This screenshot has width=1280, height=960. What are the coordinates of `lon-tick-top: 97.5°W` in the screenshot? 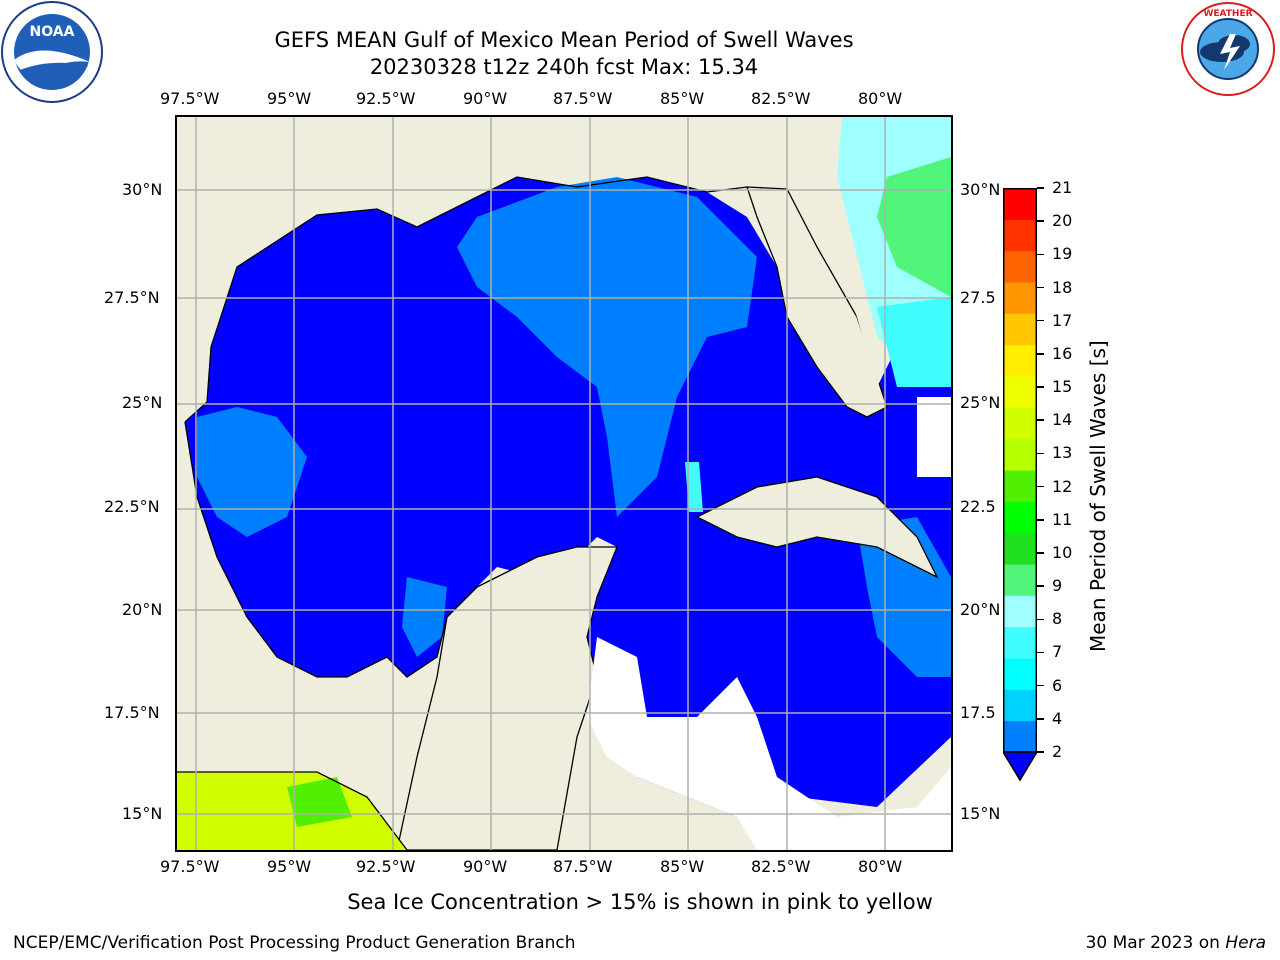 It's located at (190, 98).